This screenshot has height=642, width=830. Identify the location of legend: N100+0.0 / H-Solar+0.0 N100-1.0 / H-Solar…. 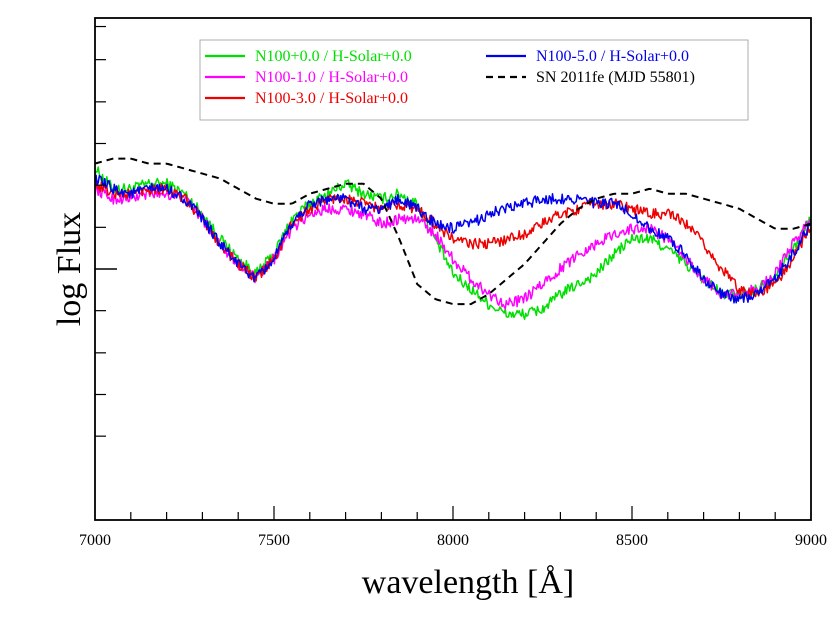
(474, 80).